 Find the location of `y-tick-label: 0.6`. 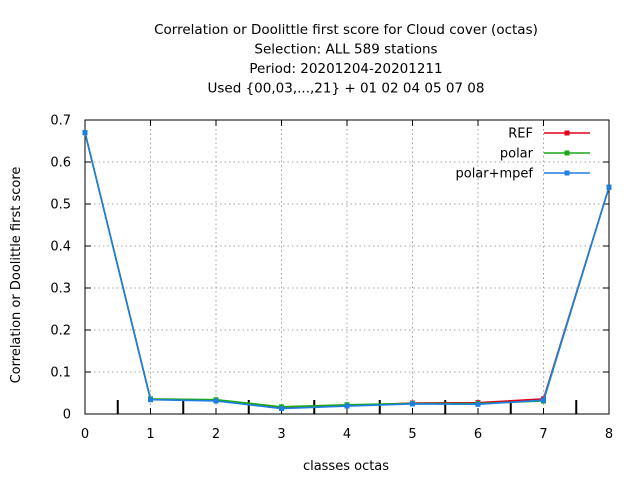

y-tick-label: 0.6 is located at coordinates (60, 163).